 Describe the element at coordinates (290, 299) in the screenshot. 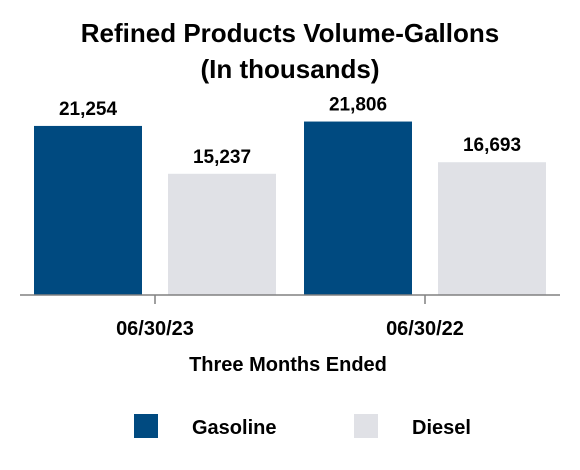

I see `x-axis-ticks` at that location.